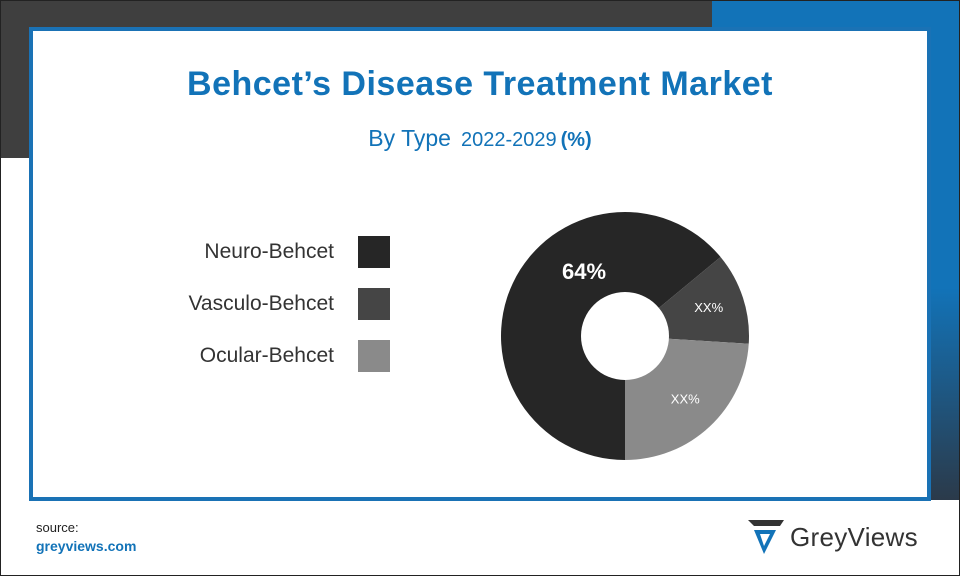 The width and height of the screenshot is (960, 576). I want to click on legend-label: Vasculo-Behcet, so click(261, 303).